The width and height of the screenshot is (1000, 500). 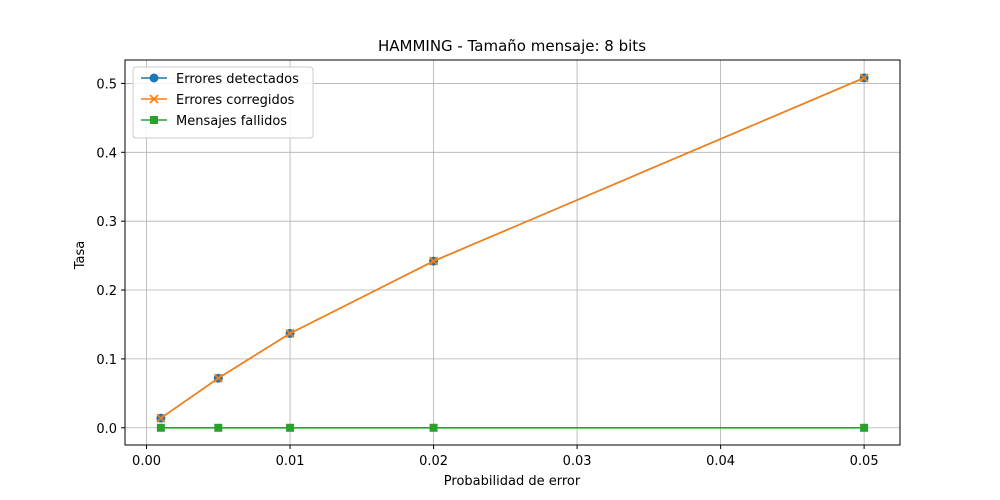 I want to click on y-tick-label: 0.2, so click(x=106, y=291).